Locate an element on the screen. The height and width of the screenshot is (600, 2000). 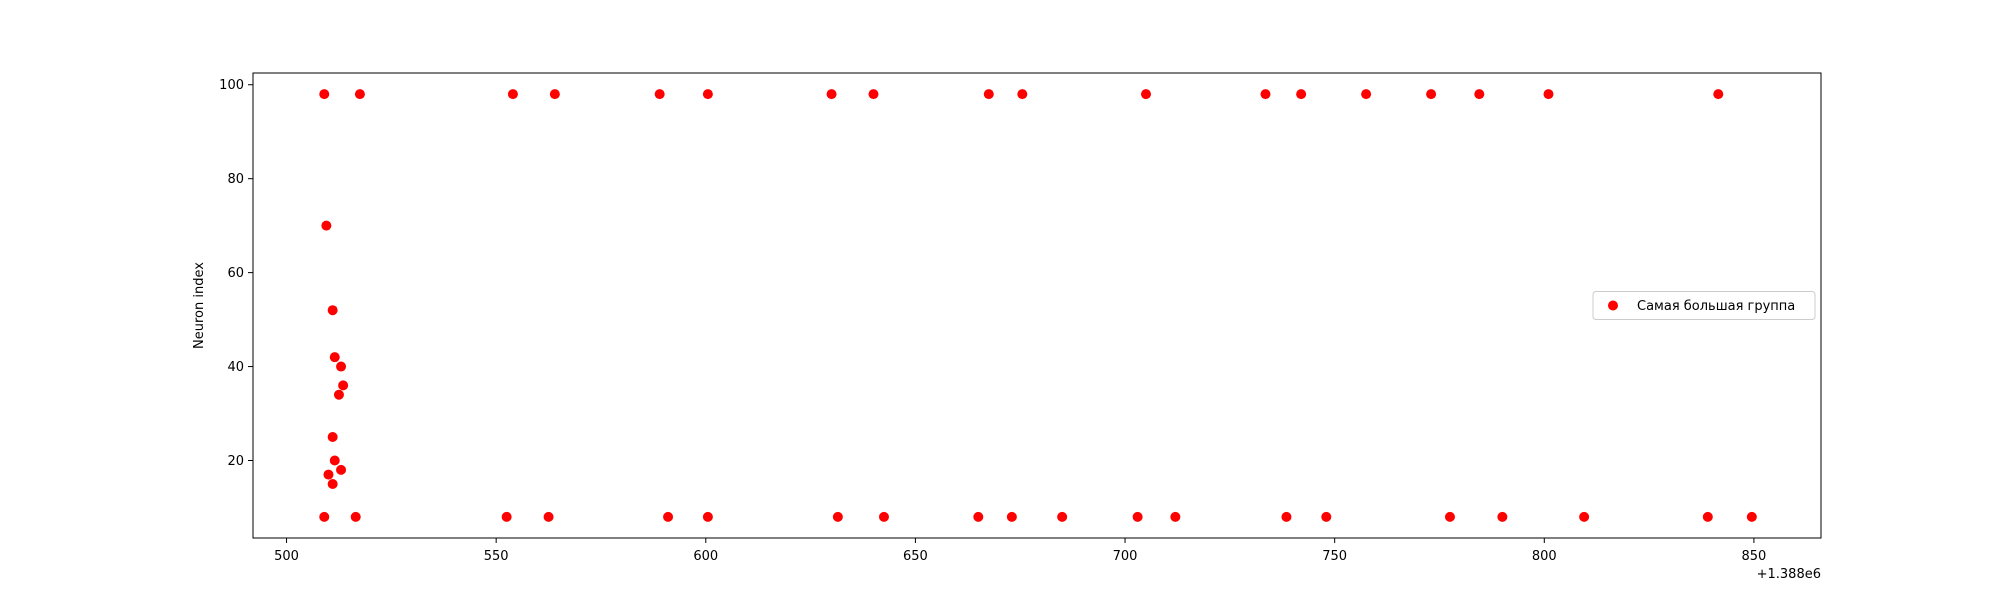
x-axis: 500 550 600 650 700 750 800 850 is located at coordinates (1020, 551).